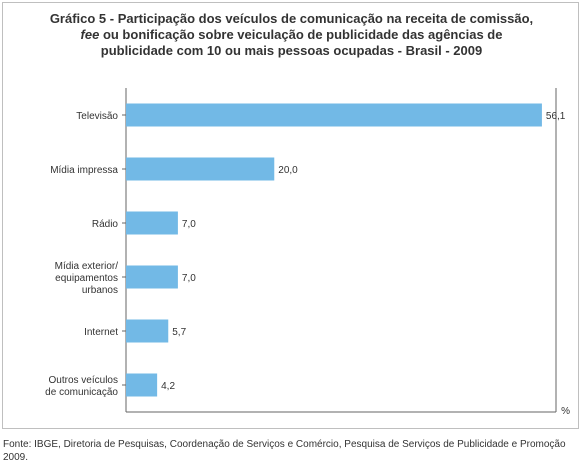 The height and width of the screenshot is (475, 583). I want to click on category-label-line: Outros veículos, so click(83, 380).